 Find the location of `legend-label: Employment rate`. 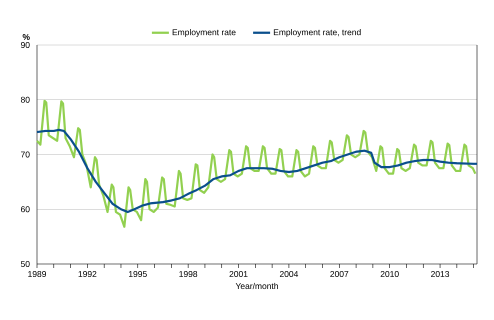

legend-label: Employment rate is located at coordinates (204, 33).